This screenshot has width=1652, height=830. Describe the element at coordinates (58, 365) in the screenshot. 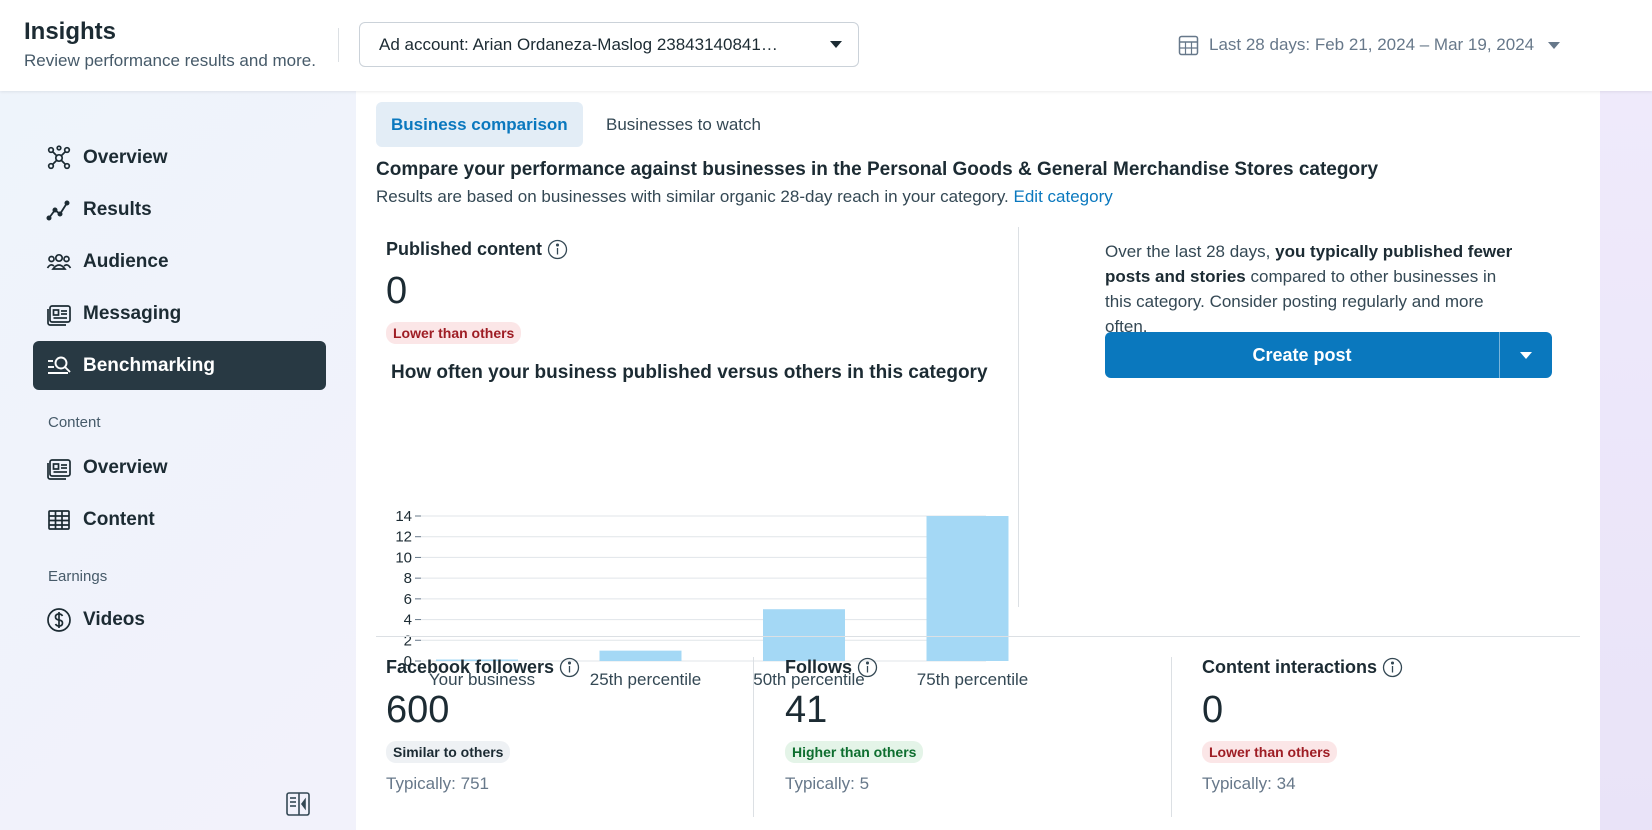

I see `benchmarking-search-icon` at that location.